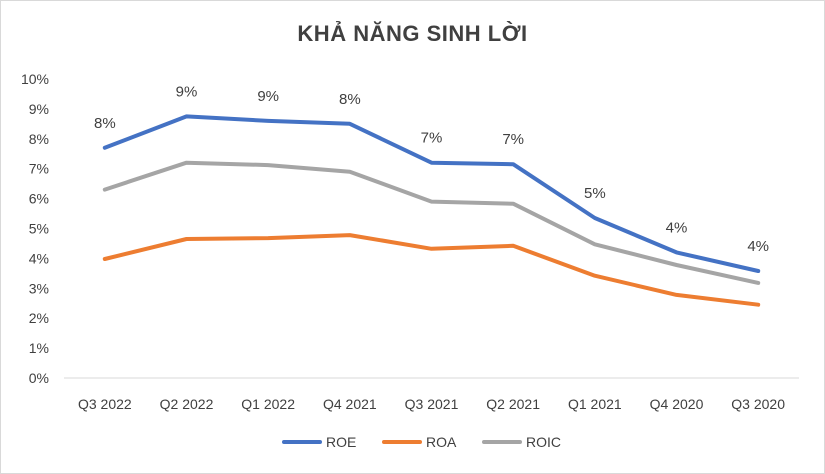  I want to click on y-tick-label: 4%, so click(39, 258).